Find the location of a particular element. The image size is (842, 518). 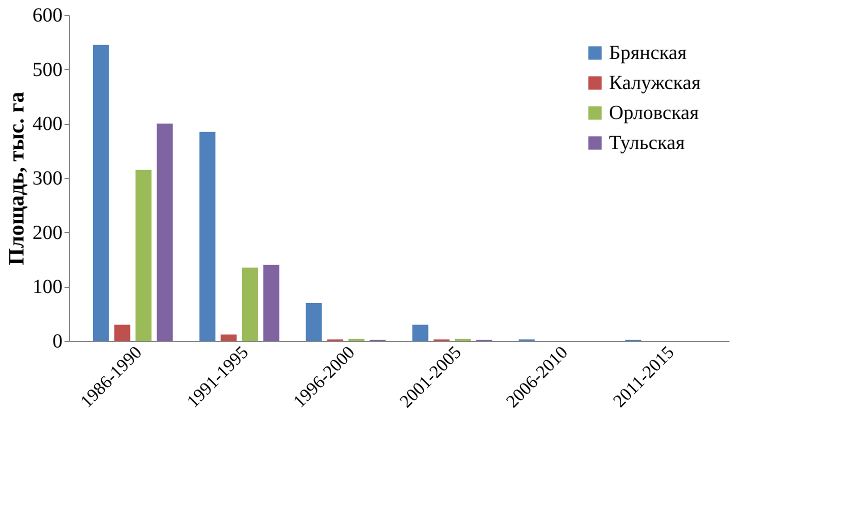

legend-label: Калужская is located at coordinates (655, 83).